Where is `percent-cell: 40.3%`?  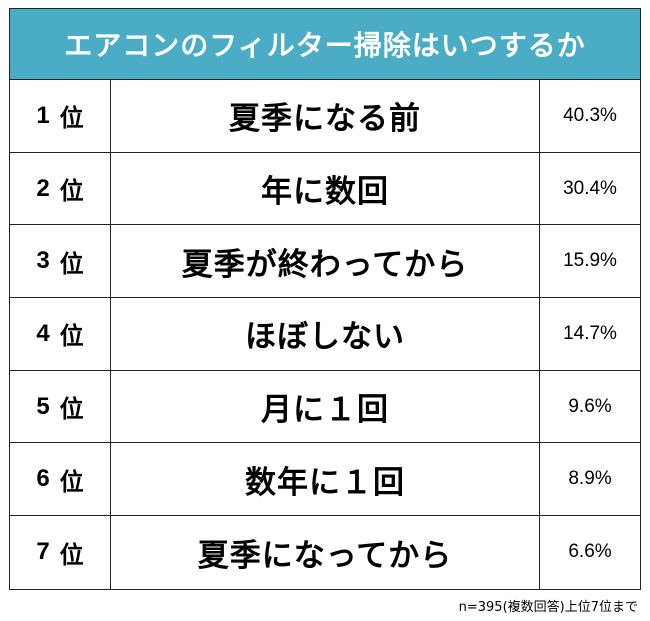 percent-cell: 40.3% is located at coordinates (590, 115).